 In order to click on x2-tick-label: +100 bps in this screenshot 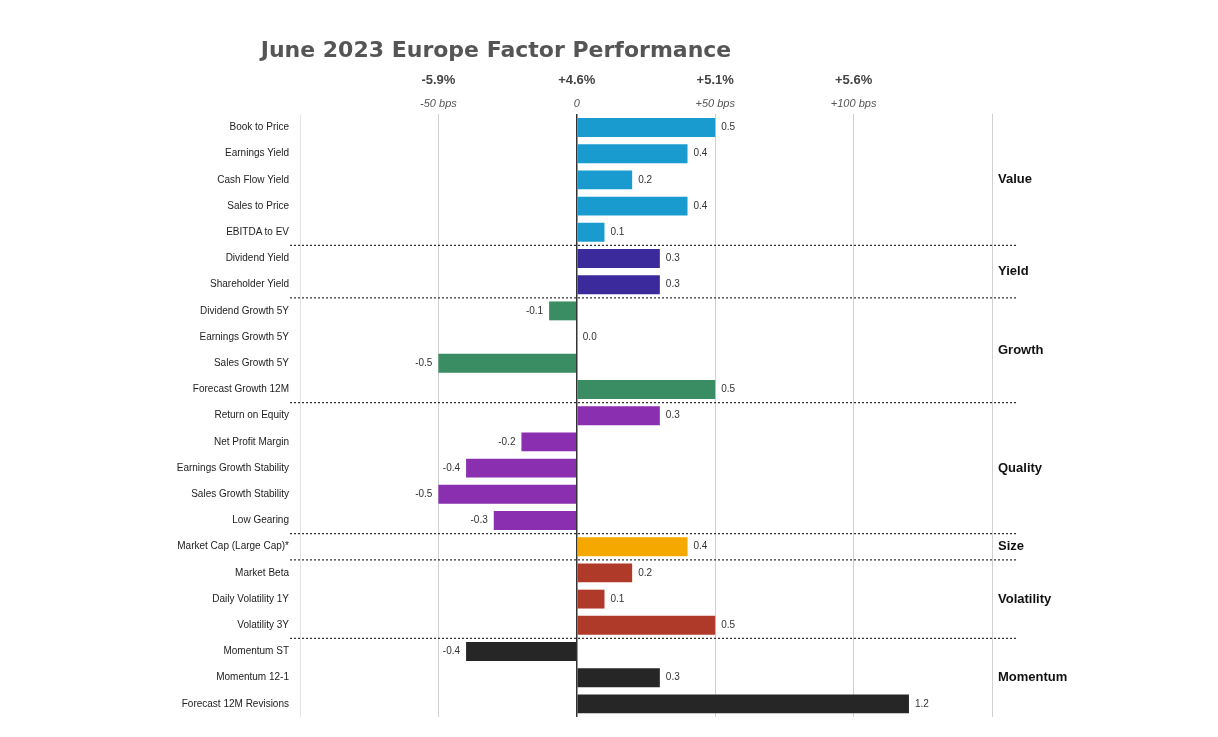, I will do `click(853, 102)`.